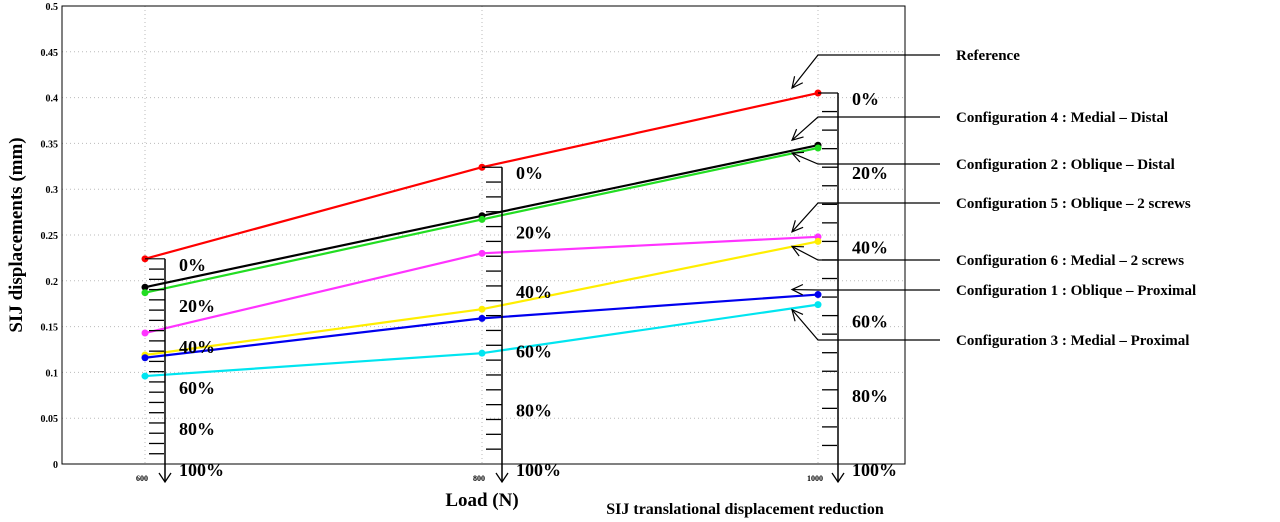 This screenshot has width=1280, height=522. What do you see at coordinates (481, 500) in the screenshot?
I see `x-axis-label: Load (N)` at bounding box center [481, 500].